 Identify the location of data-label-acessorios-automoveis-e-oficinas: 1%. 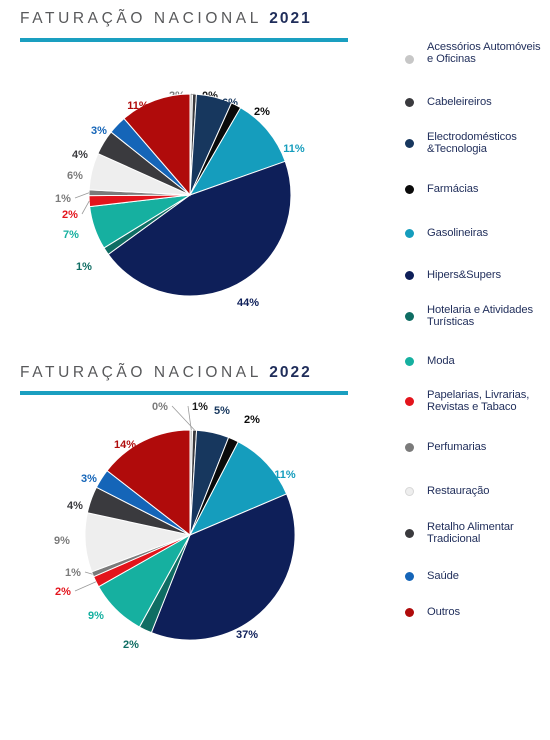
(200, 407).